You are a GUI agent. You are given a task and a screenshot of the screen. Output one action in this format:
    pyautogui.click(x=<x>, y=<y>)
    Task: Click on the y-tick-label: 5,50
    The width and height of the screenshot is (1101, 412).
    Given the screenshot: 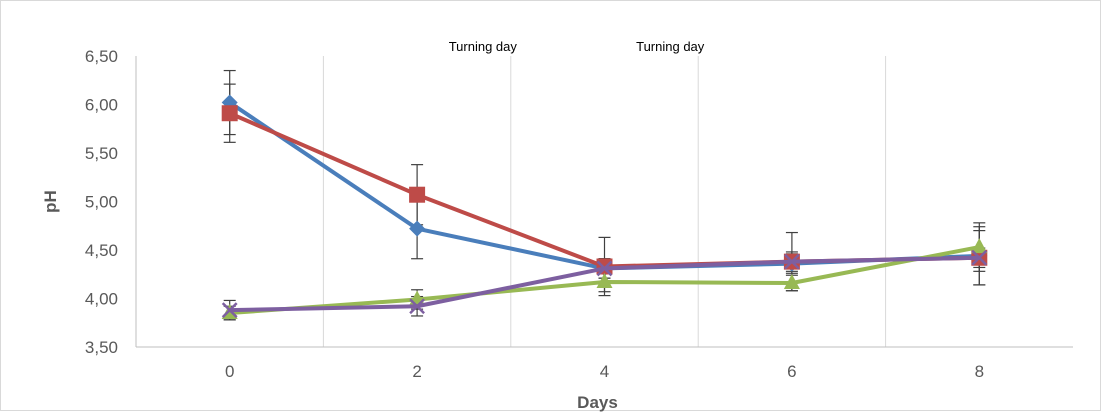 What is the action you would take?
    pyautogui.click(x=101, y=153)
    